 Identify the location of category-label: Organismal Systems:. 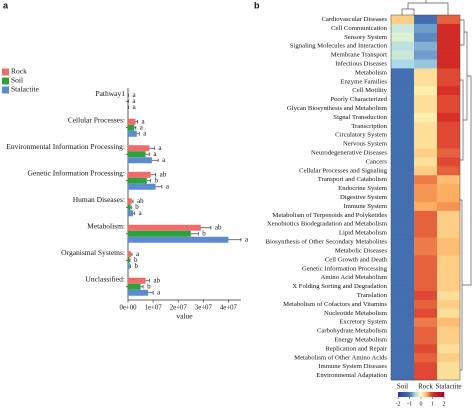
(93, 252).